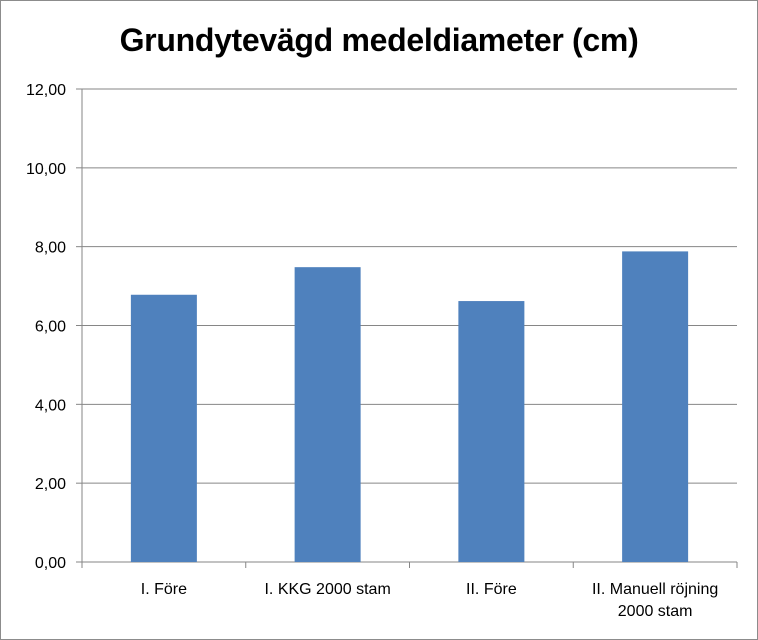  What do you see at coordinates (327, 589) in the screenshot?
I see `x-tick-label: I. KKG 2000 stam` at bounding box center [327, 589].